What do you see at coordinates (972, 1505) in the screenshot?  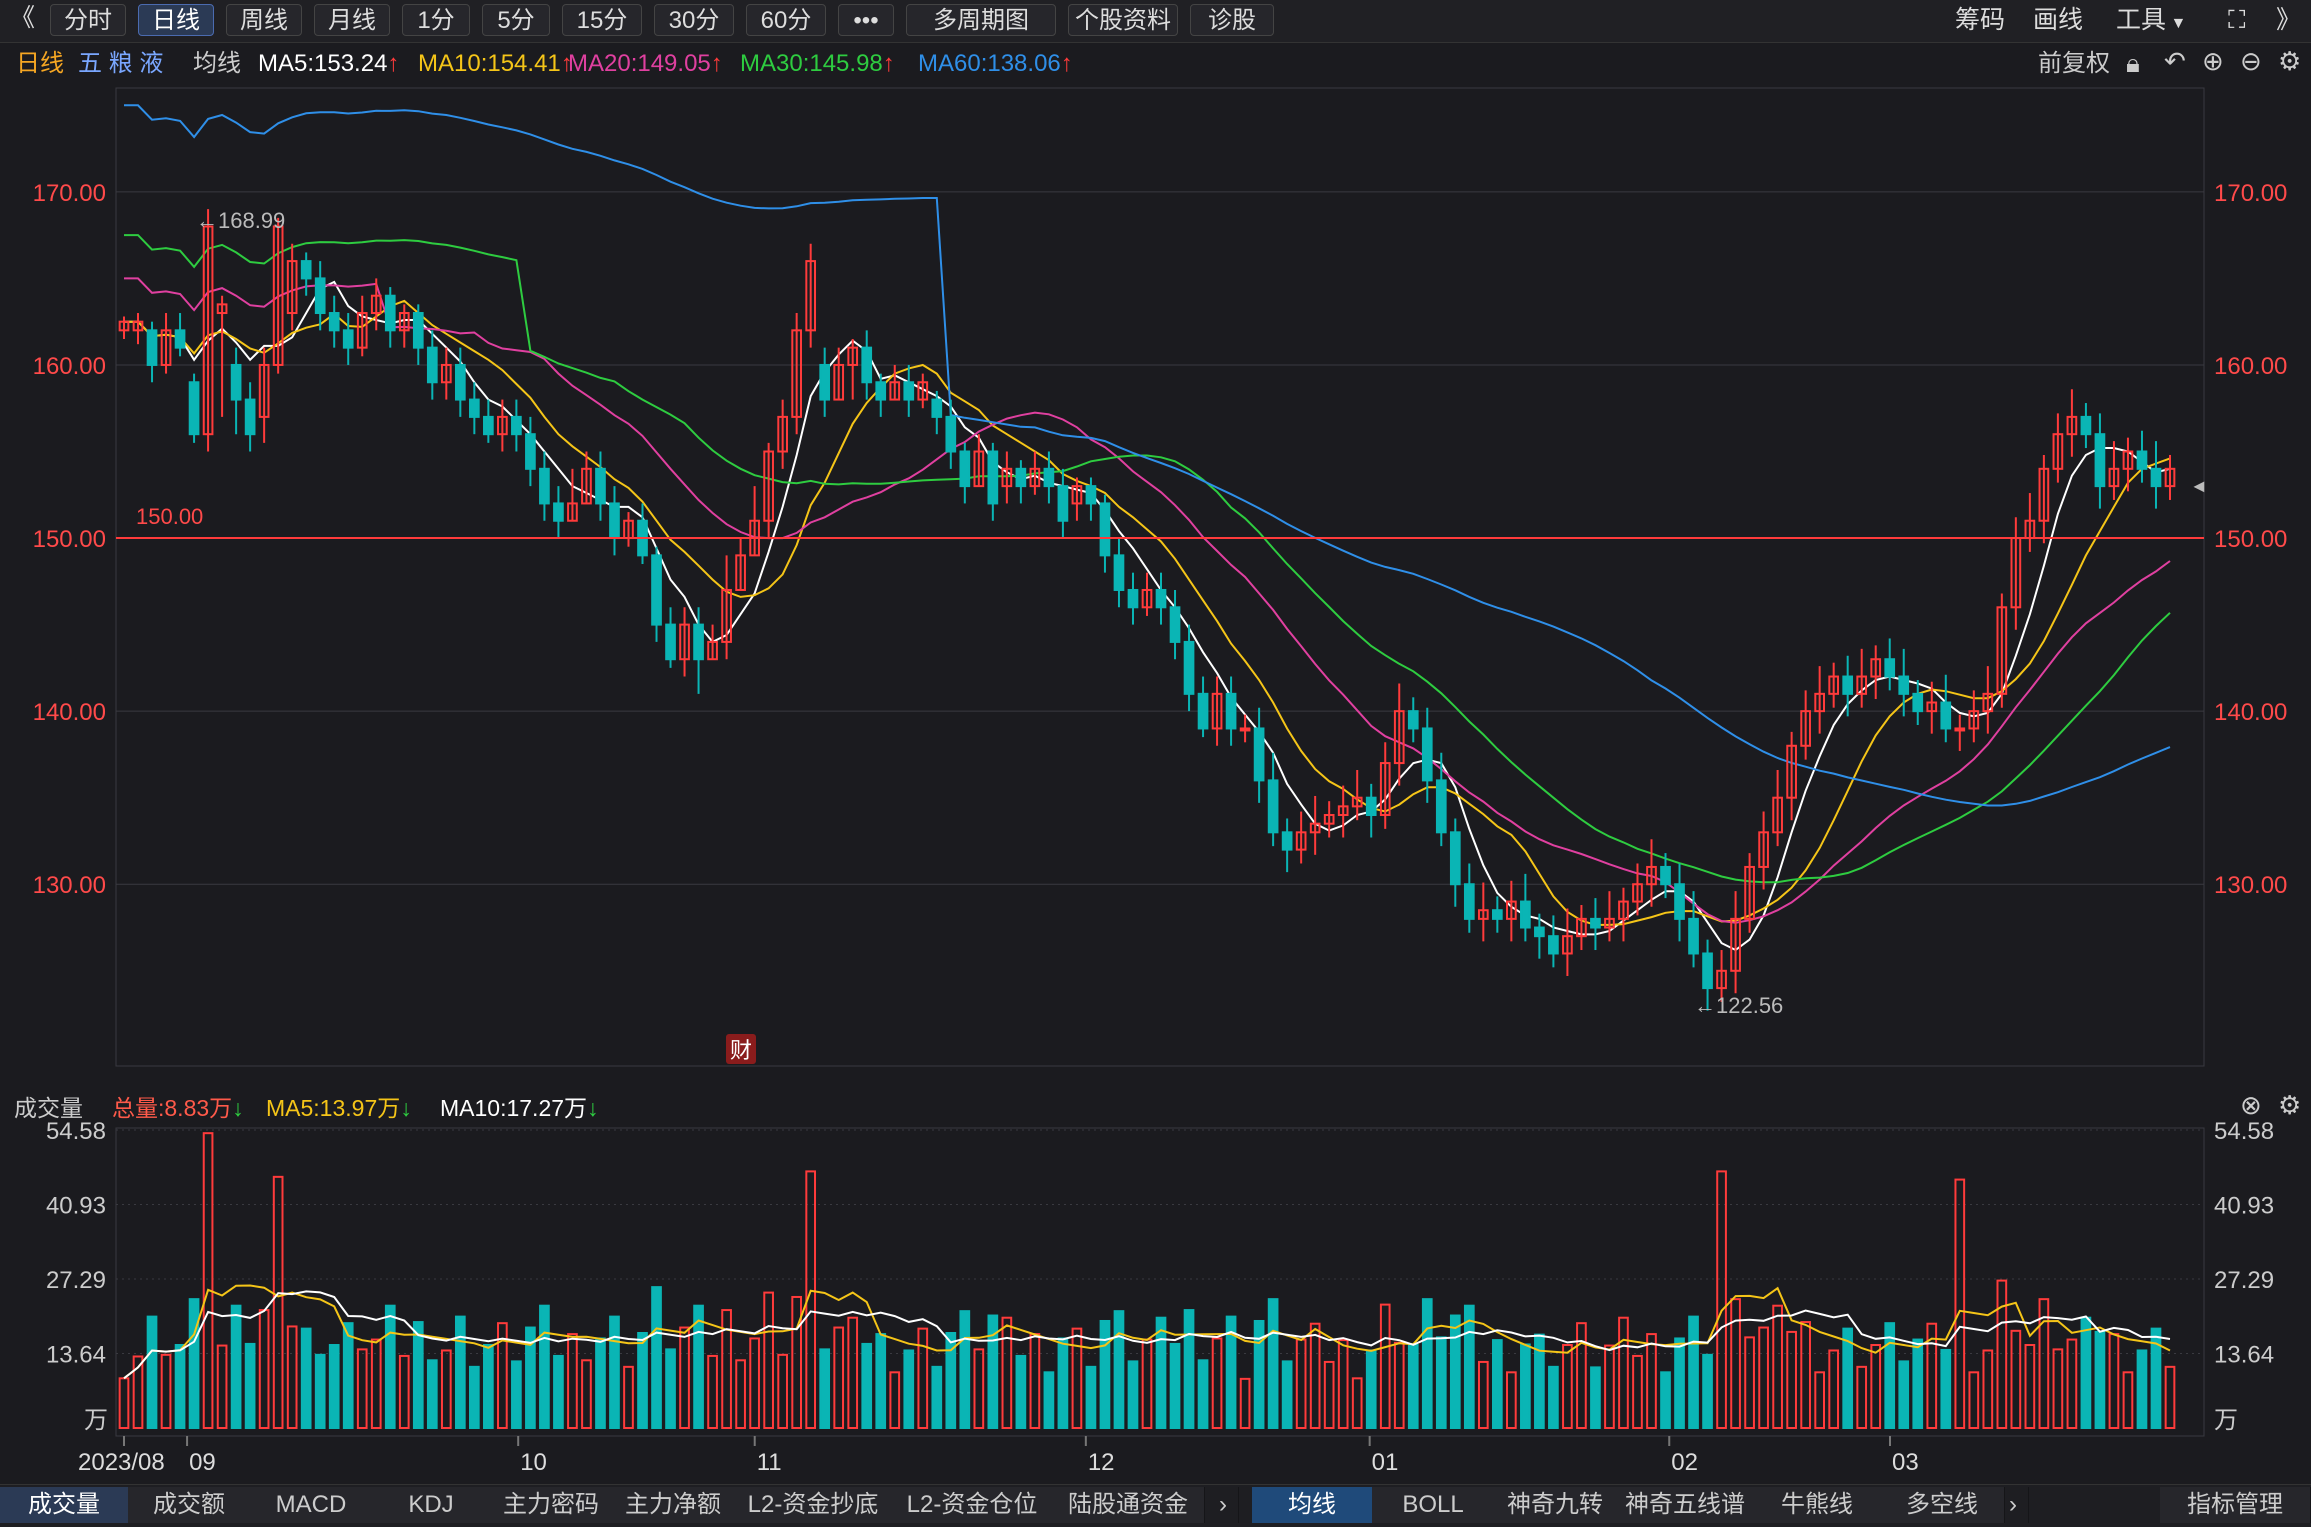 I see `indicator-tab-7: L2-资金仓位` at bounding box center [972, 1505].